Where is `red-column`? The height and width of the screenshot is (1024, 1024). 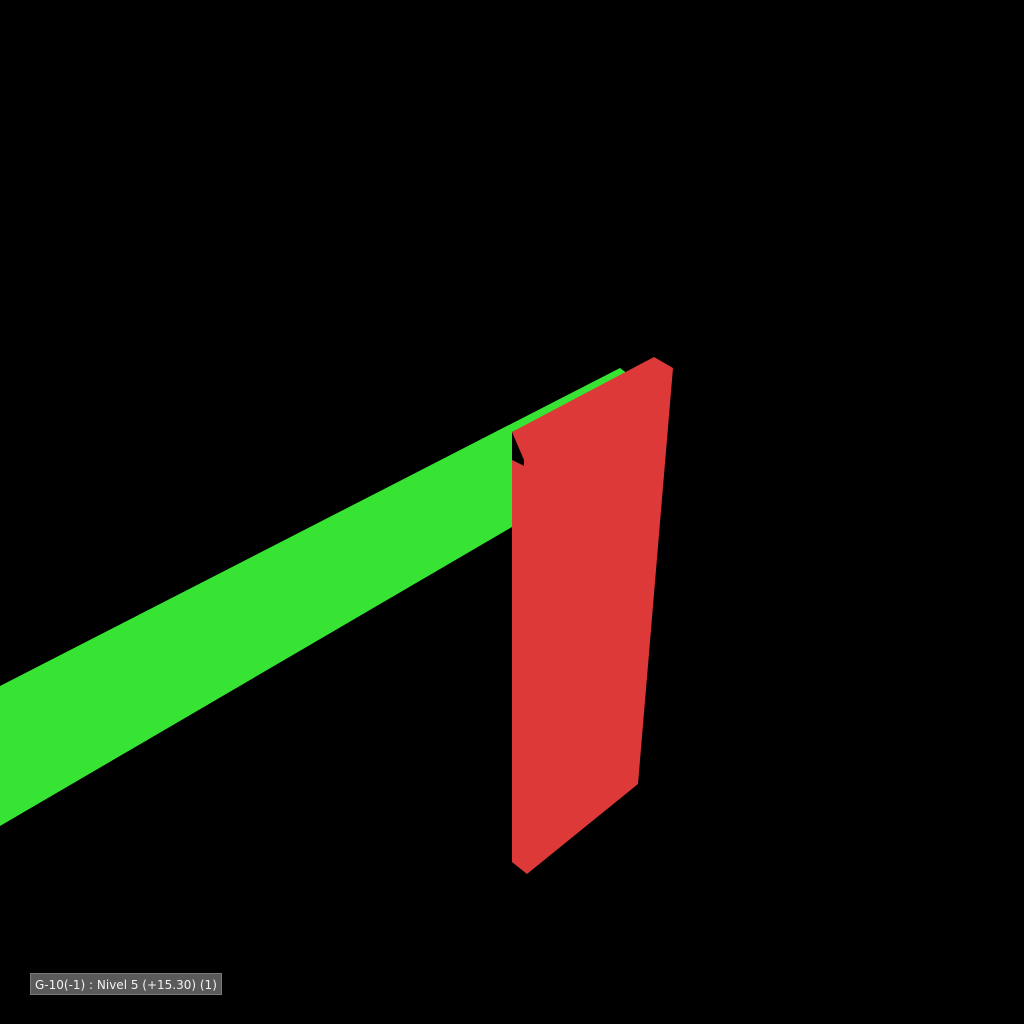 red-column is located at coordinates (592, 615).